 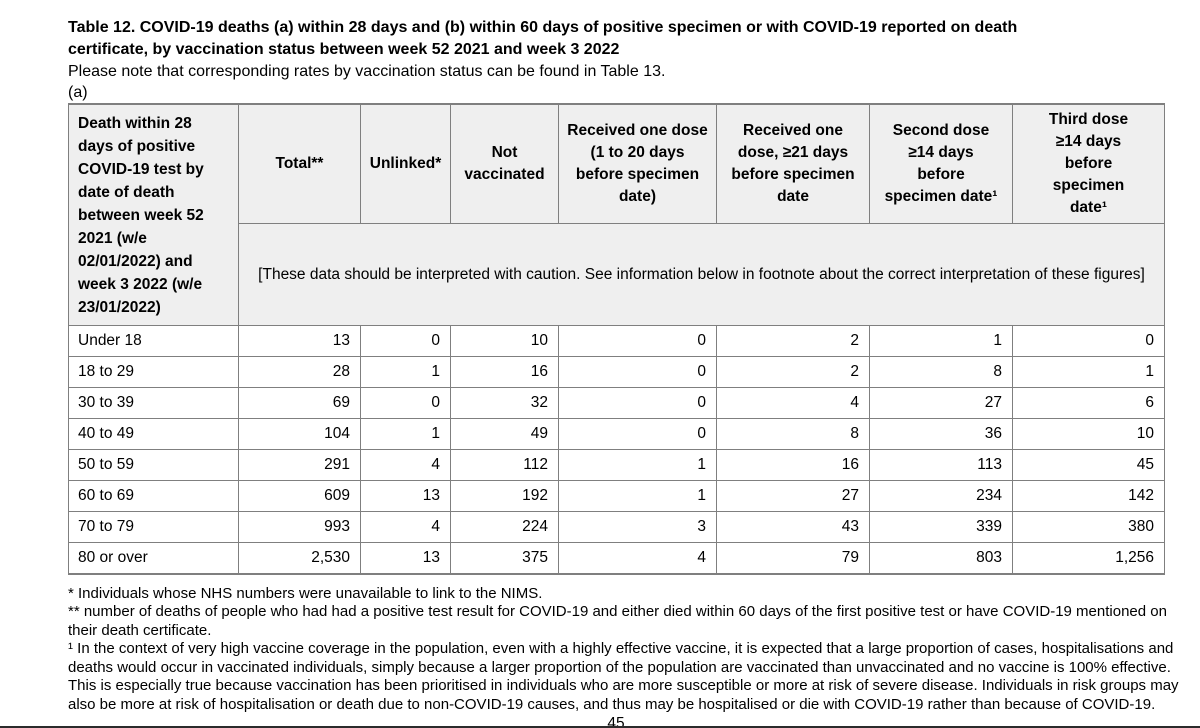 I want to click on data-cell: 993, so click(x=299, y=527).